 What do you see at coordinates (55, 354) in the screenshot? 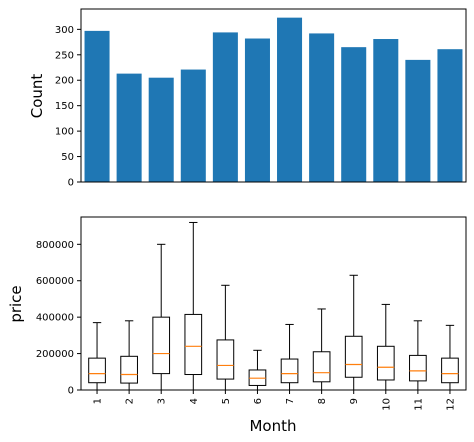
I see `y-tick-label: 200000` at bounding box center [55, 354].